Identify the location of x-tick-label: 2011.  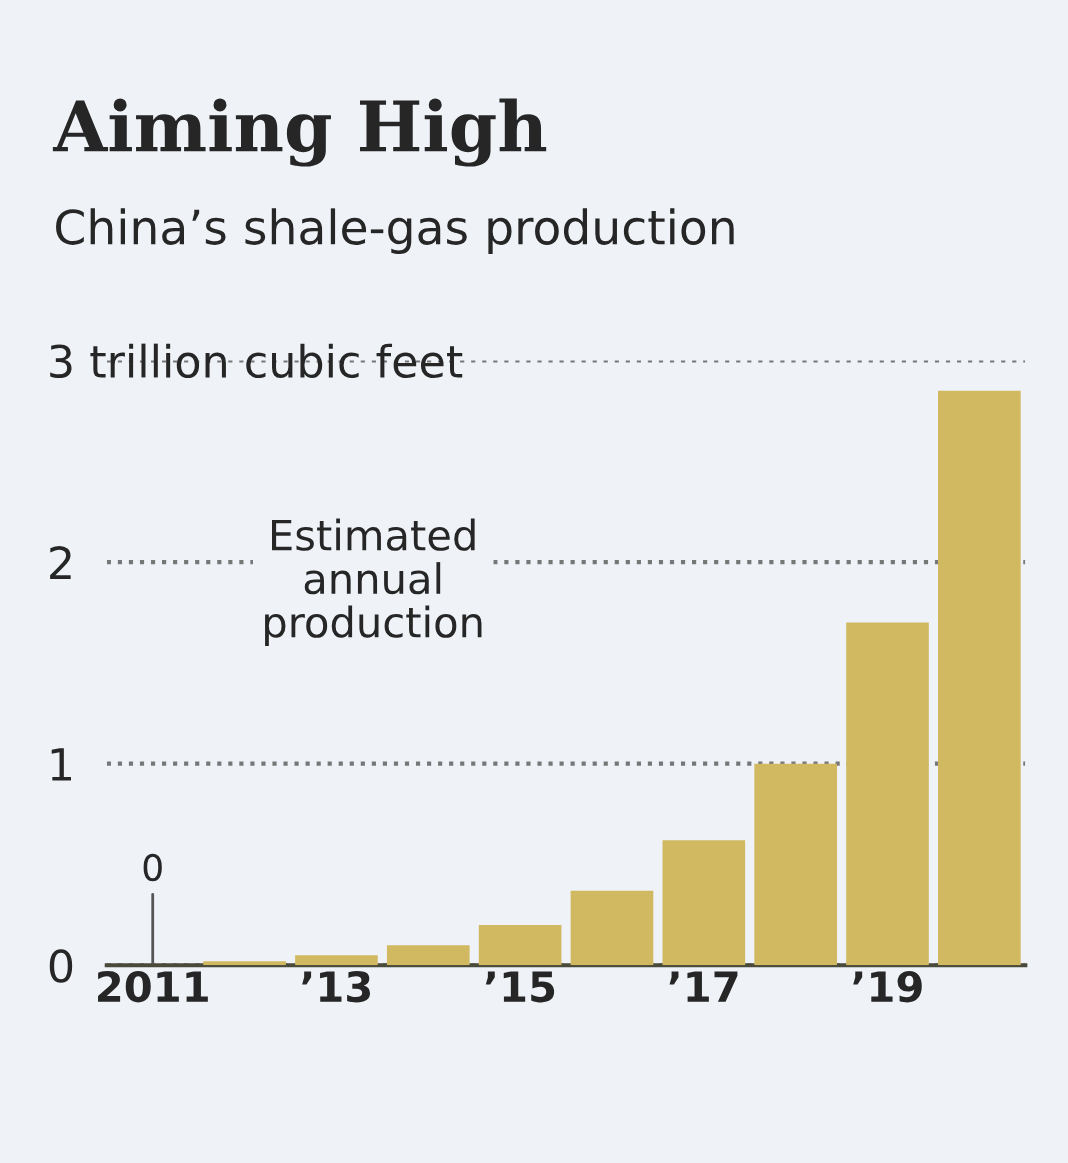
(153, 986).